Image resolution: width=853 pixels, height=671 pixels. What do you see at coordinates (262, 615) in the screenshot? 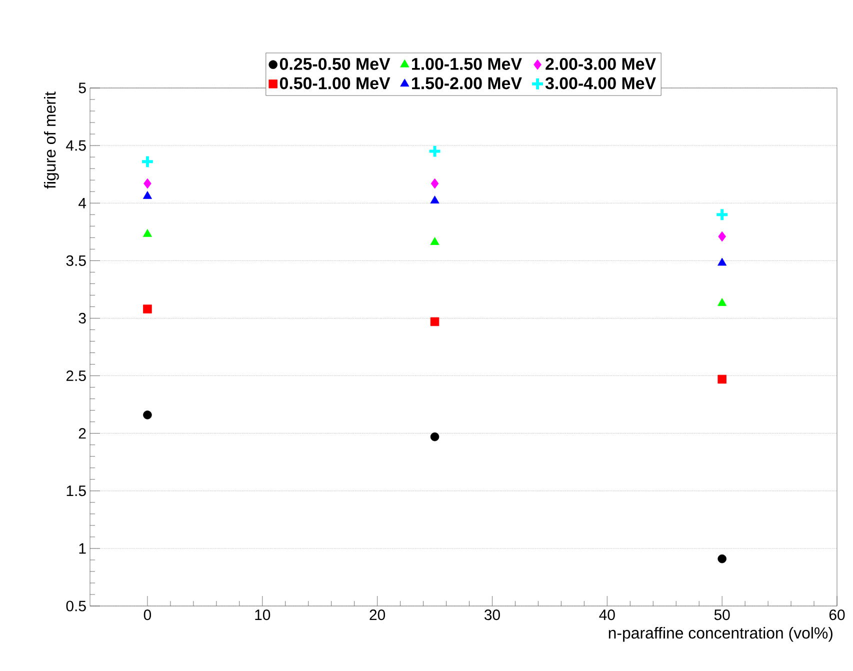
I see `x-tick-label: 10` at bounding box center [262, 615].